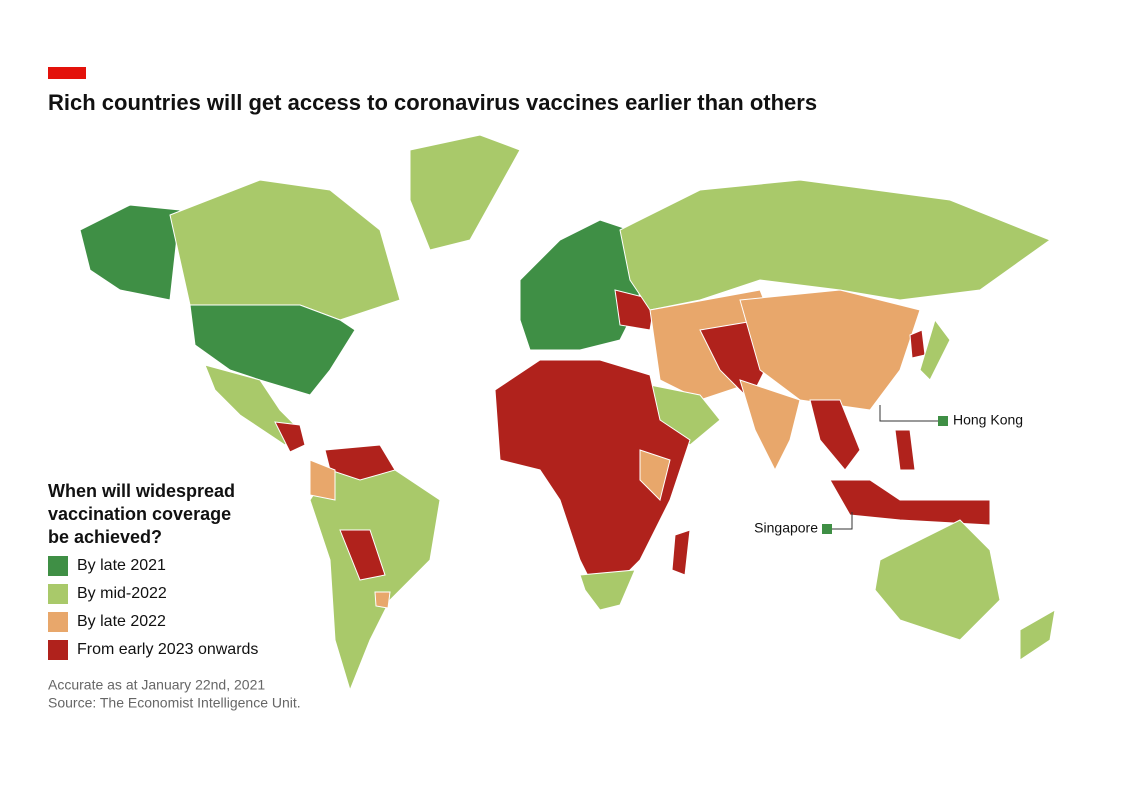 This screenshot has width=1124, height=792. What do you see at coordinates (67, 73) in the screenshot?
I see `brand-bar` at bounding box center [67, 73].